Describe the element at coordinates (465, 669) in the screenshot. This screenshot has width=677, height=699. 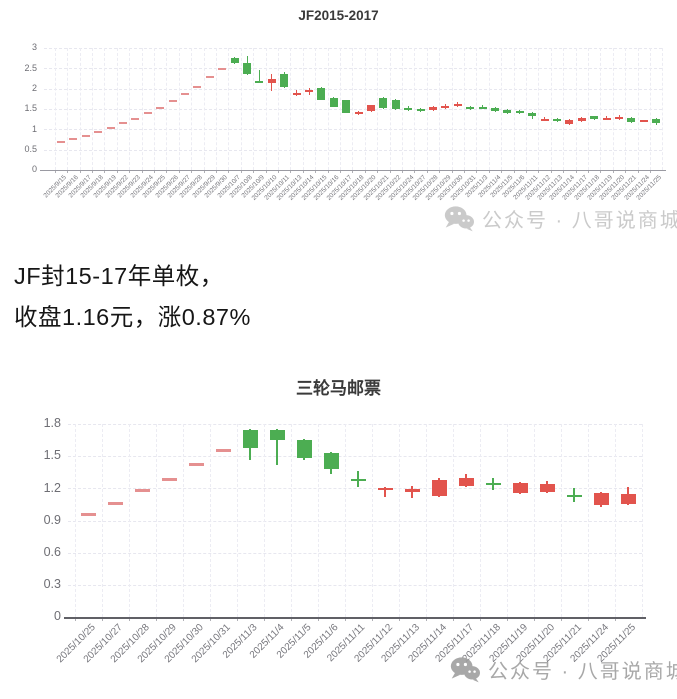
I see `wechat-icon` at that location.